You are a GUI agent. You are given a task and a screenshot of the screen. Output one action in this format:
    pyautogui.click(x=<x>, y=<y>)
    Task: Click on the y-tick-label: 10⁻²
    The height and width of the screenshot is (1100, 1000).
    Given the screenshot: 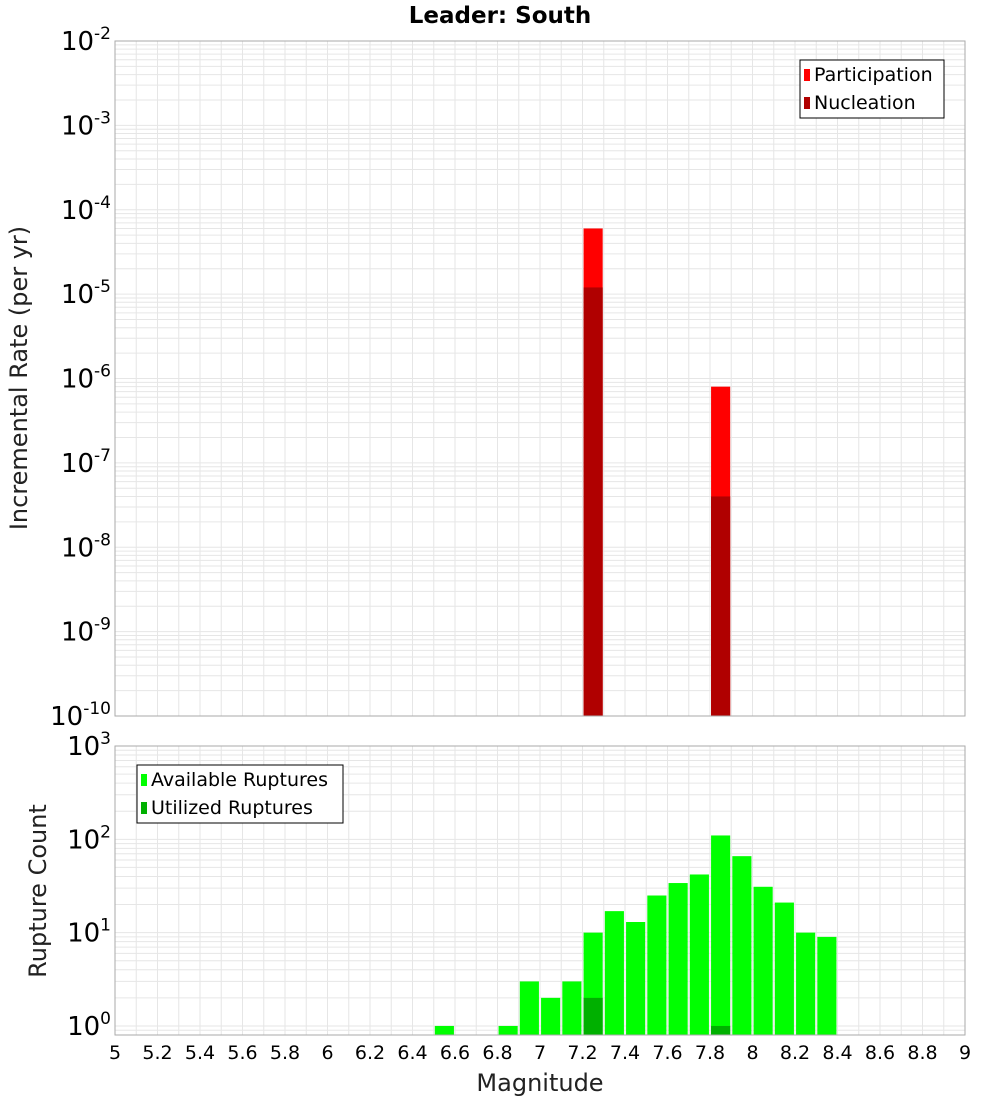 What is the action you would take?
    pyautogui.click(x=86, y=40)
    